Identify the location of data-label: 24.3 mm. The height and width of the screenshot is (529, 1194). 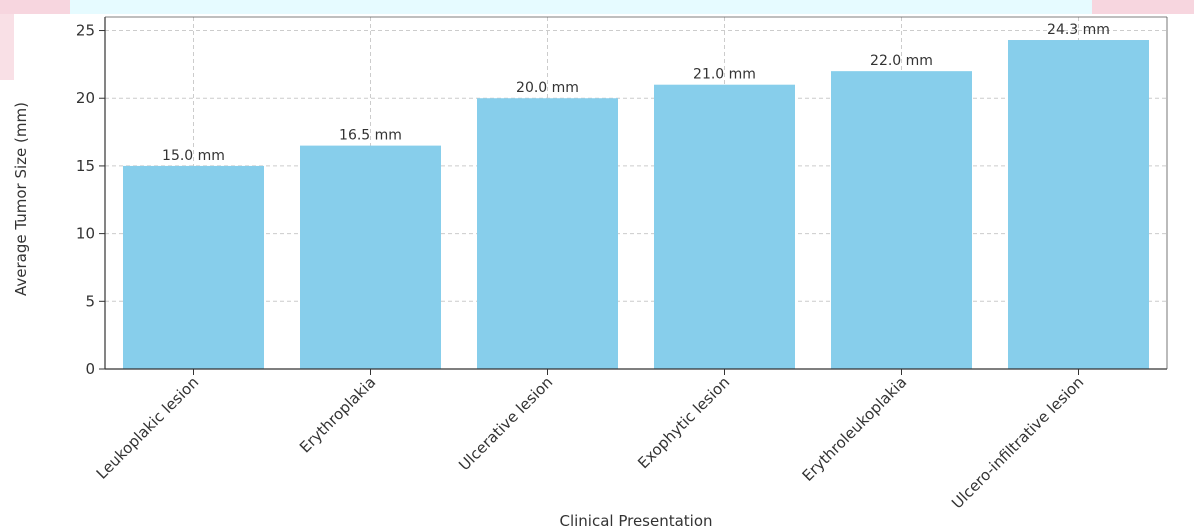
(1078, 30).